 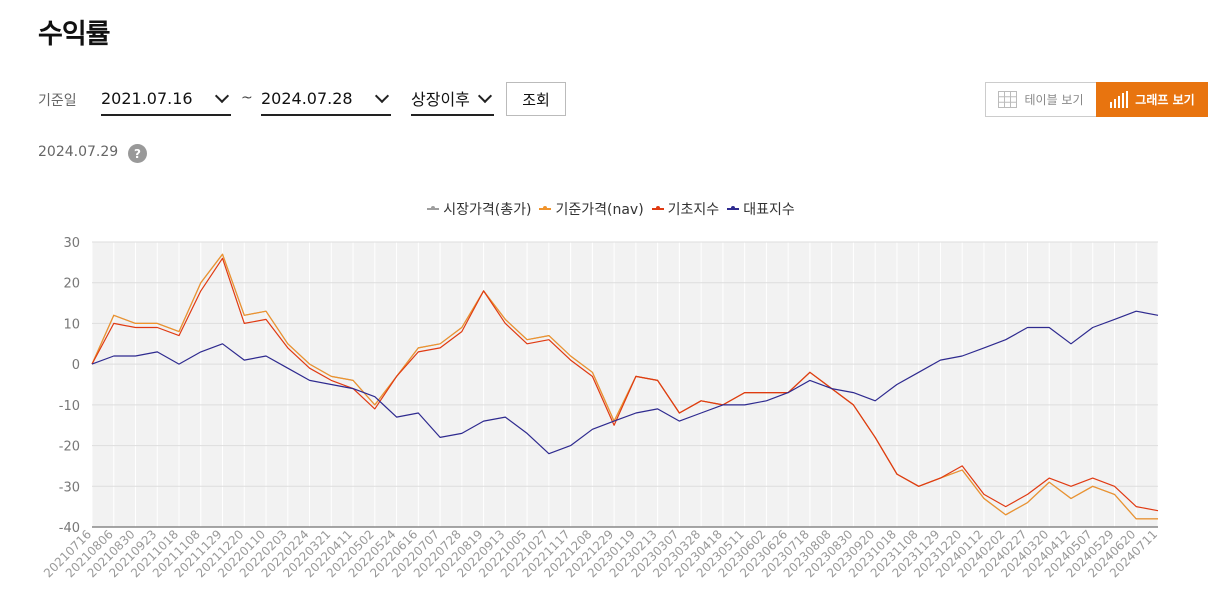 What do you see at coordinates (1008, 99) in the screenshot?
I see `table-grid-icon` at bounding box center [1008, 99].